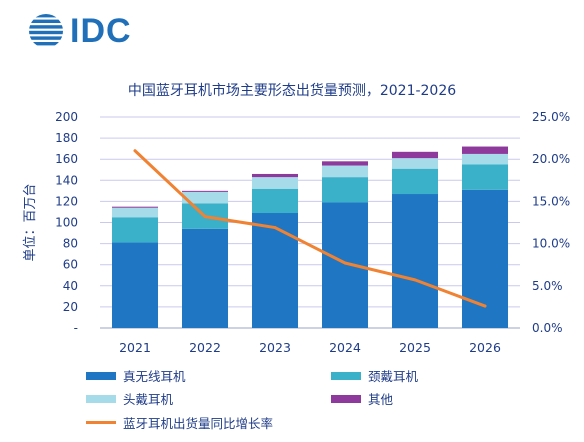  What do you see at coordinates (70, 265) in the screenshot?
I see `y-tick-label: 60` at bounding box center [70, 265].